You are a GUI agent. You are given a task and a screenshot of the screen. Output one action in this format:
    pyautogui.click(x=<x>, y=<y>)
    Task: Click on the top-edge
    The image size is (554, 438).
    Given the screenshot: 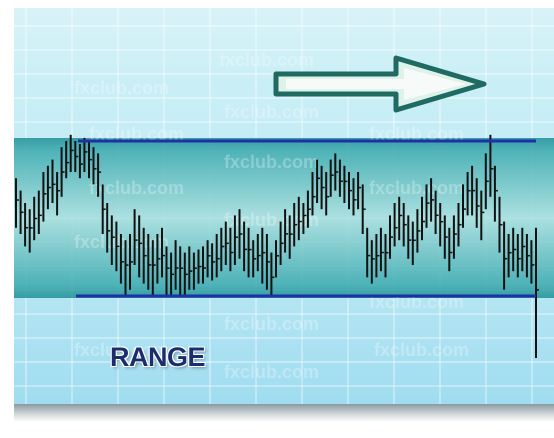 What is the action you would take?
    pyautogui.click(x=164, y=4)
    